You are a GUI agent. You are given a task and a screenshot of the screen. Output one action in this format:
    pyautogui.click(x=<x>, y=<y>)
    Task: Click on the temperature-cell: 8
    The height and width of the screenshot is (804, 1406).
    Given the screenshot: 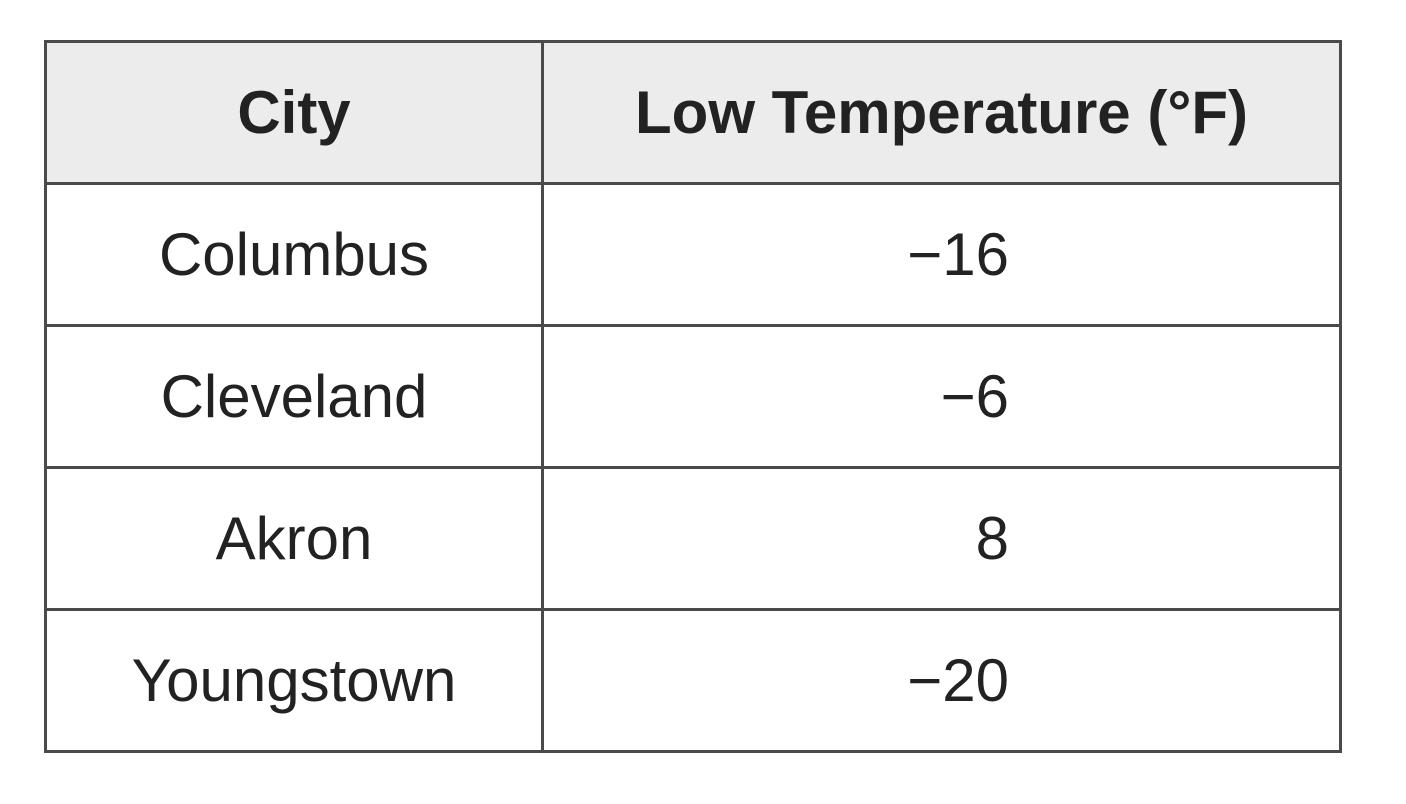 What is the action you would take?
    pyautogui.click(x=941, y=538)
    